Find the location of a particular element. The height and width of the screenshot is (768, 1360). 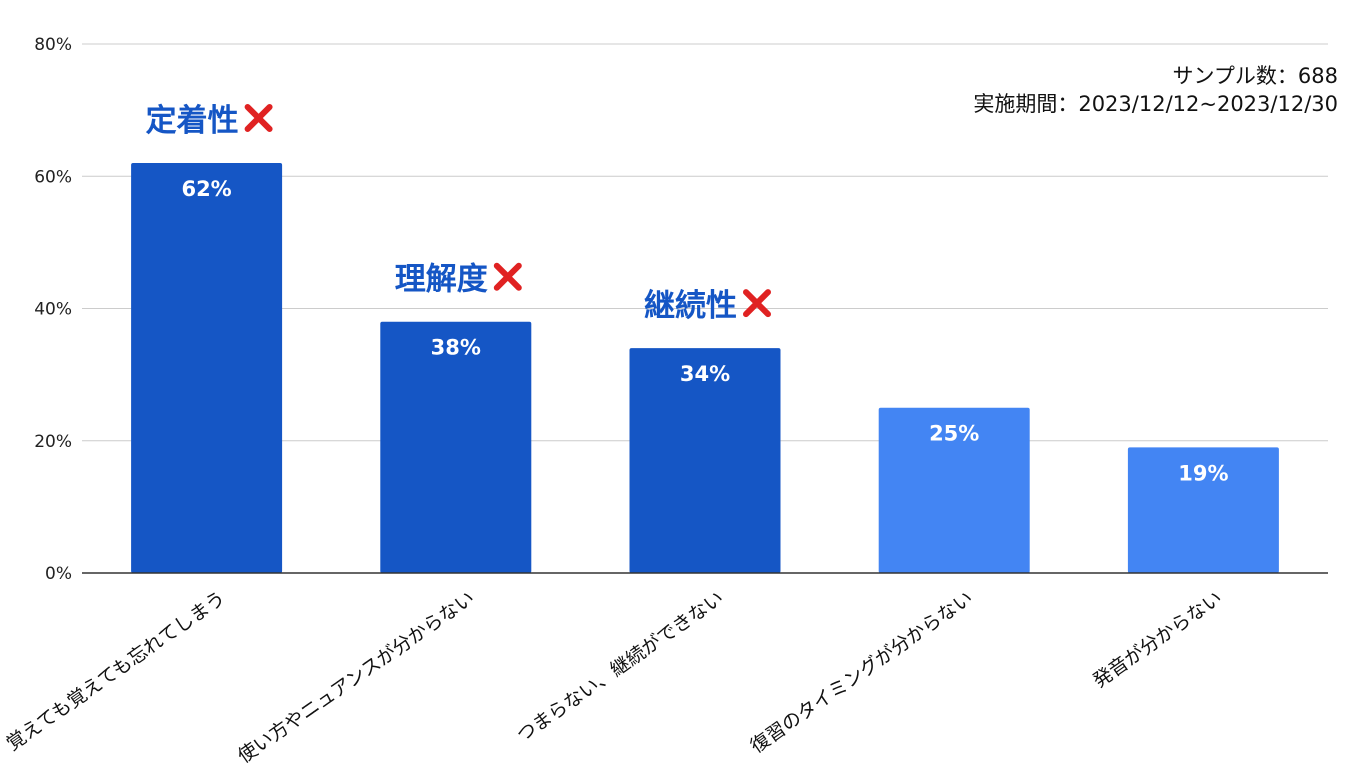

y-tick-label: 80% is located at coordinates (53, 45).